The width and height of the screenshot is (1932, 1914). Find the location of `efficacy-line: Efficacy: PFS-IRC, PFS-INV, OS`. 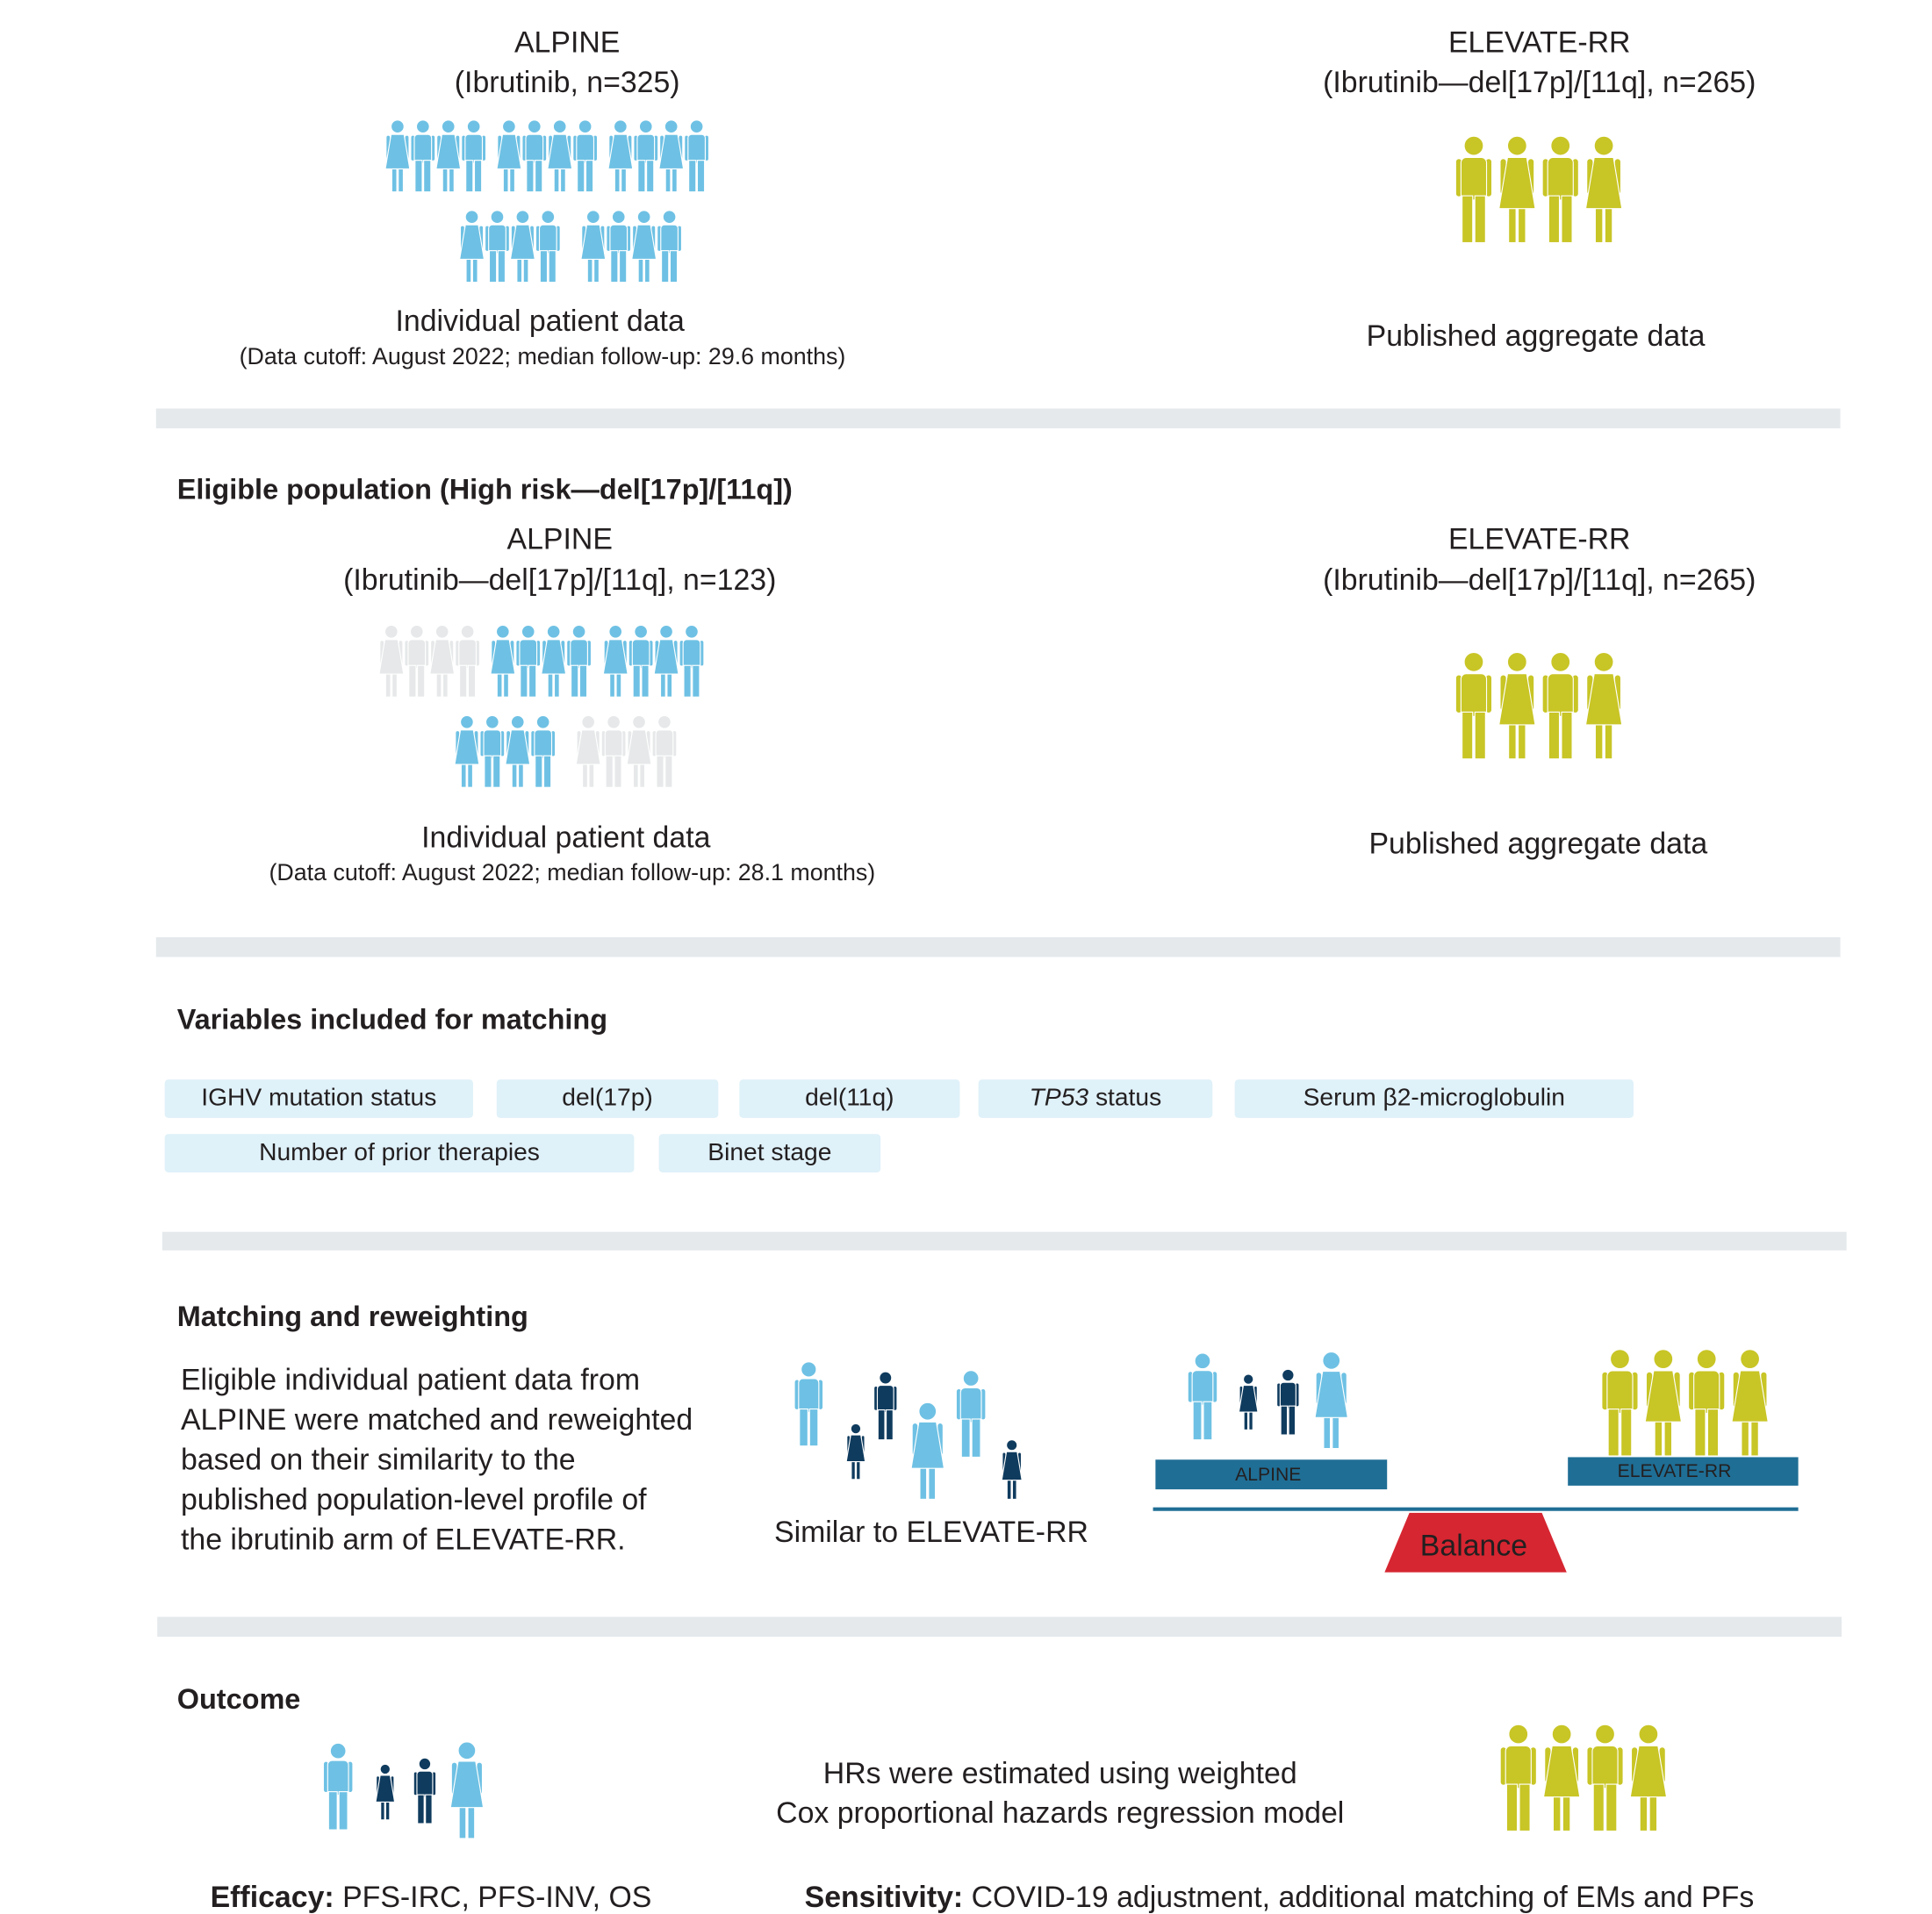

efficacy-line: Efficacy: PFS-IRC, PFS-INV, OS is located at coordinates (431, 1897).